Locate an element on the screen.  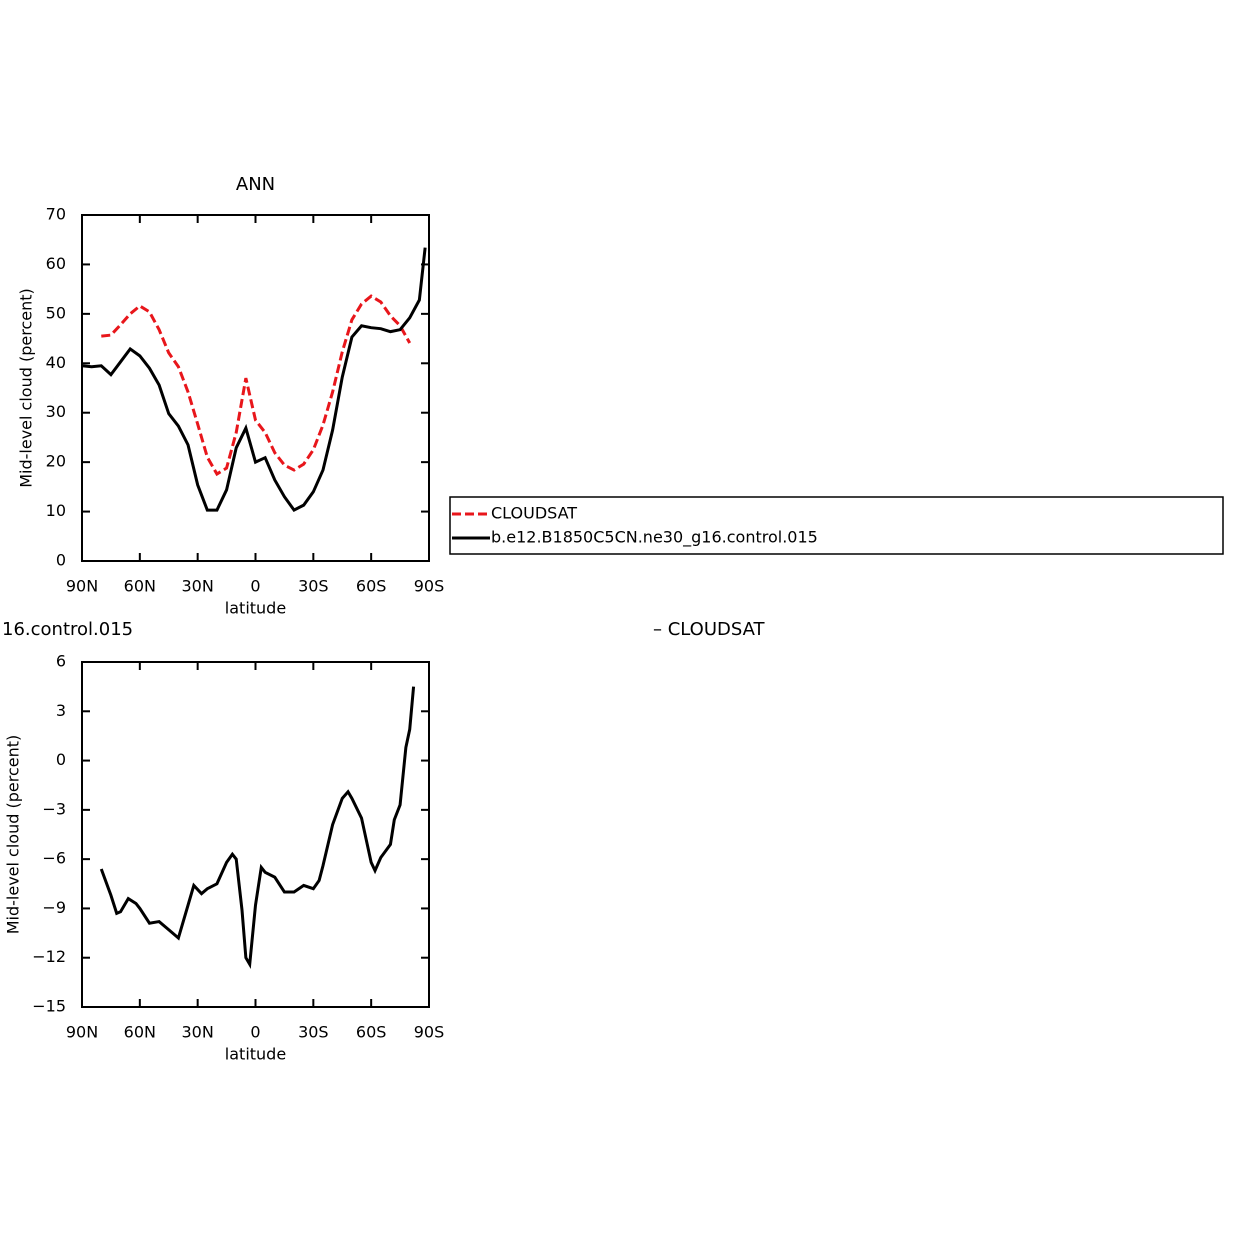
y-tick-label: 40 is located at coordinates (56, 362).